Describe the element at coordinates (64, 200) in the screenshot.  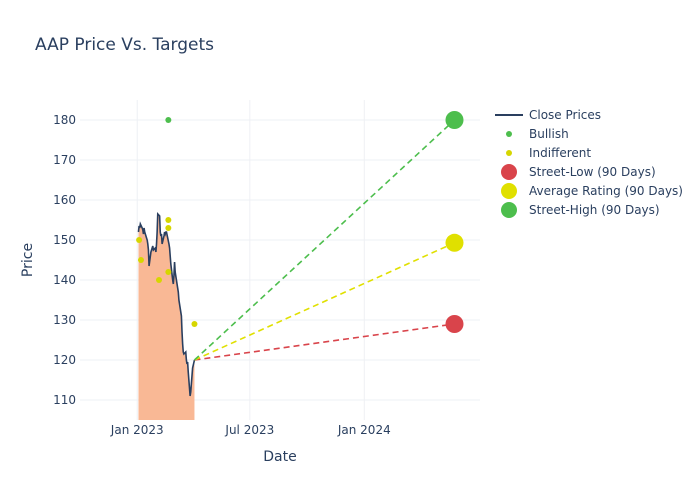
I see `y-tick-label: 160` at that location.